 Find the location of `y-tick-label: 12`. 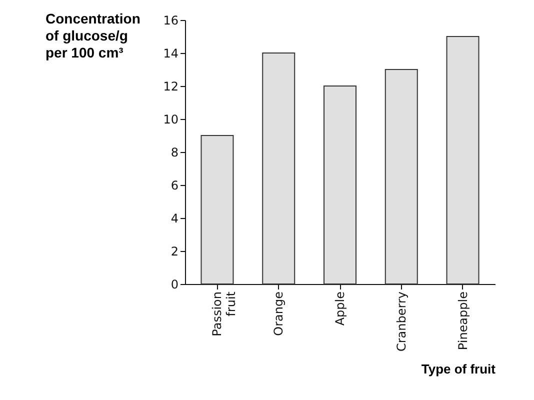

y-tick-label: 12 is located at coordinates (170, 87).